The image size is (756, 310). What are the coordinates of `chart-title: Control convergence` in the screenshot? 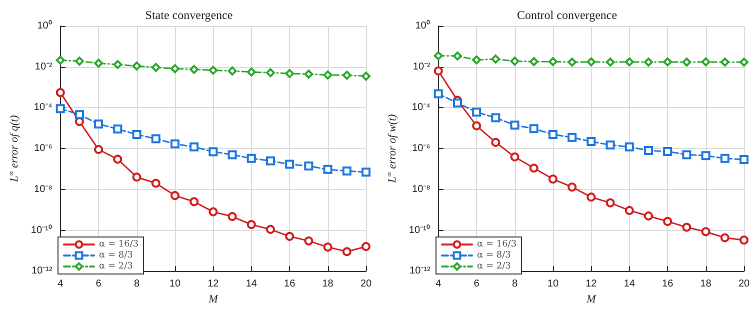 It's located at (567, 15).